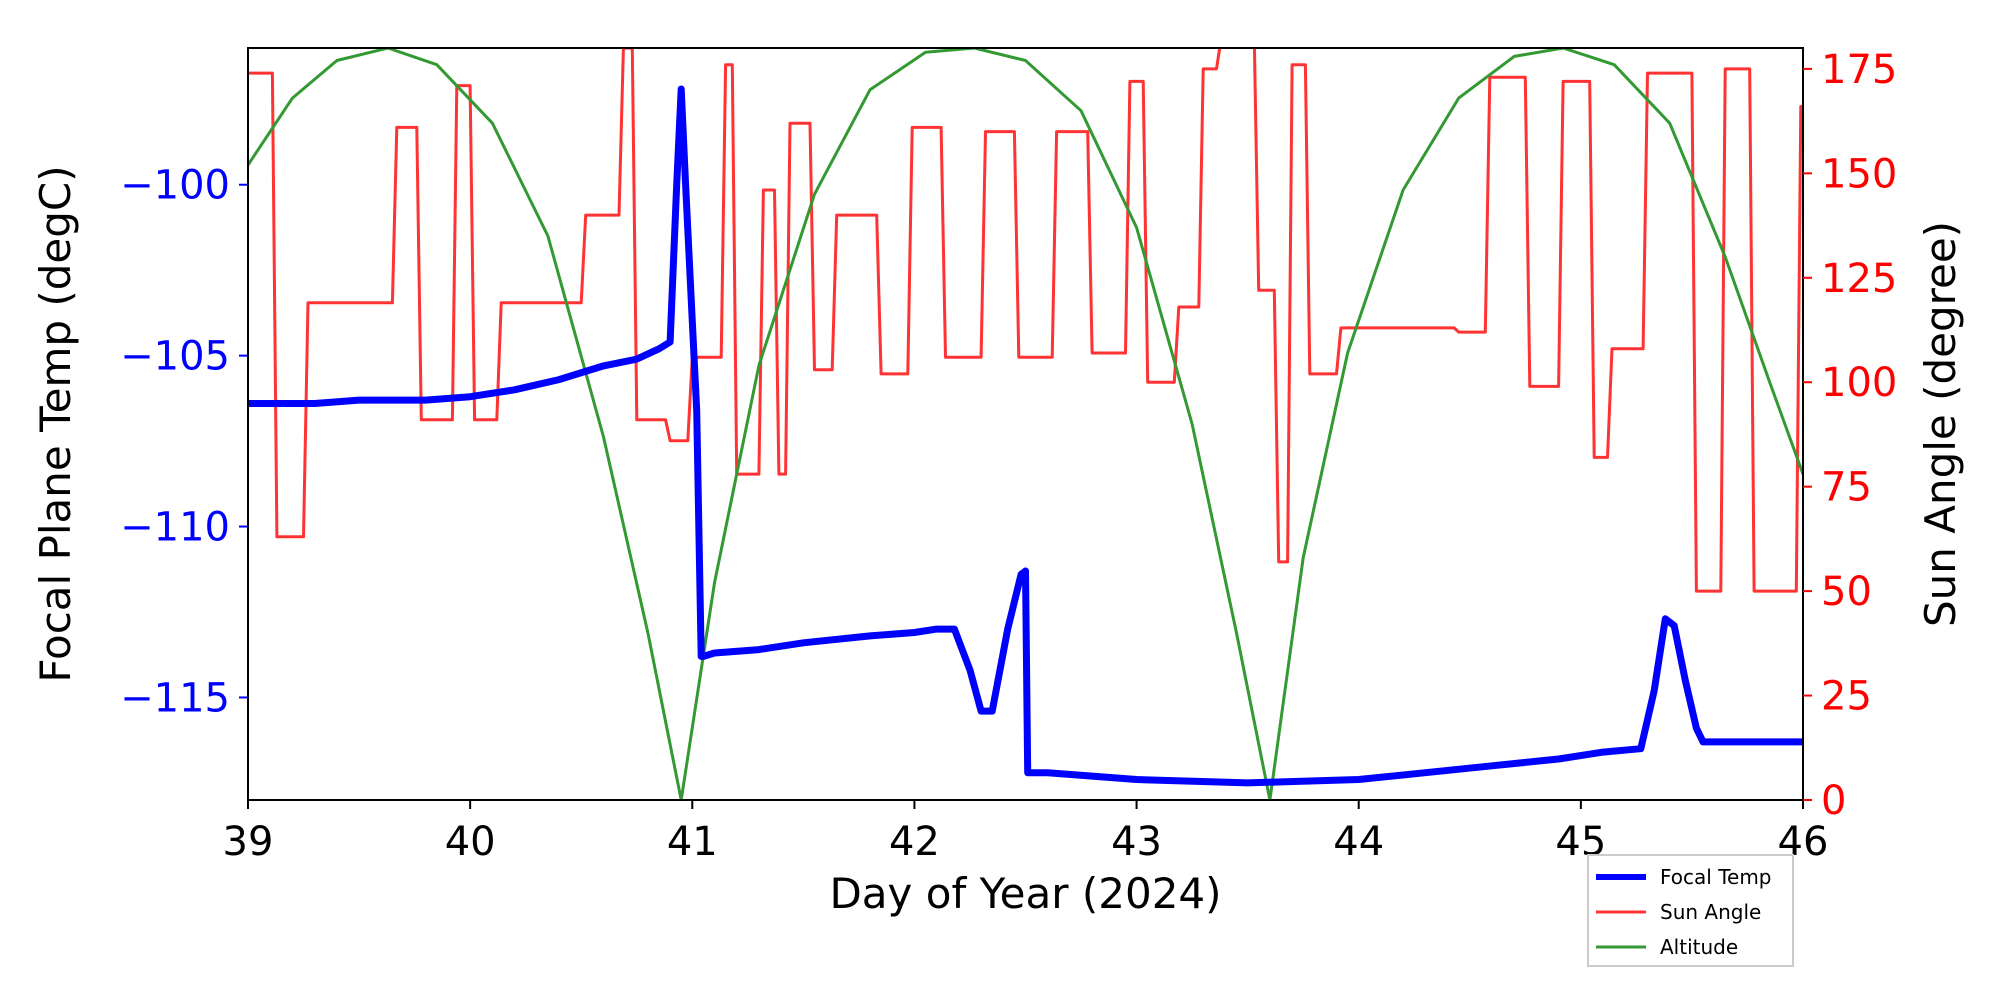 This screenshot has width=2000, height=1000. Describe the element at coordinates (1859, 279) in the screenshot. I see `y-right-tick-label: 125` at that location.